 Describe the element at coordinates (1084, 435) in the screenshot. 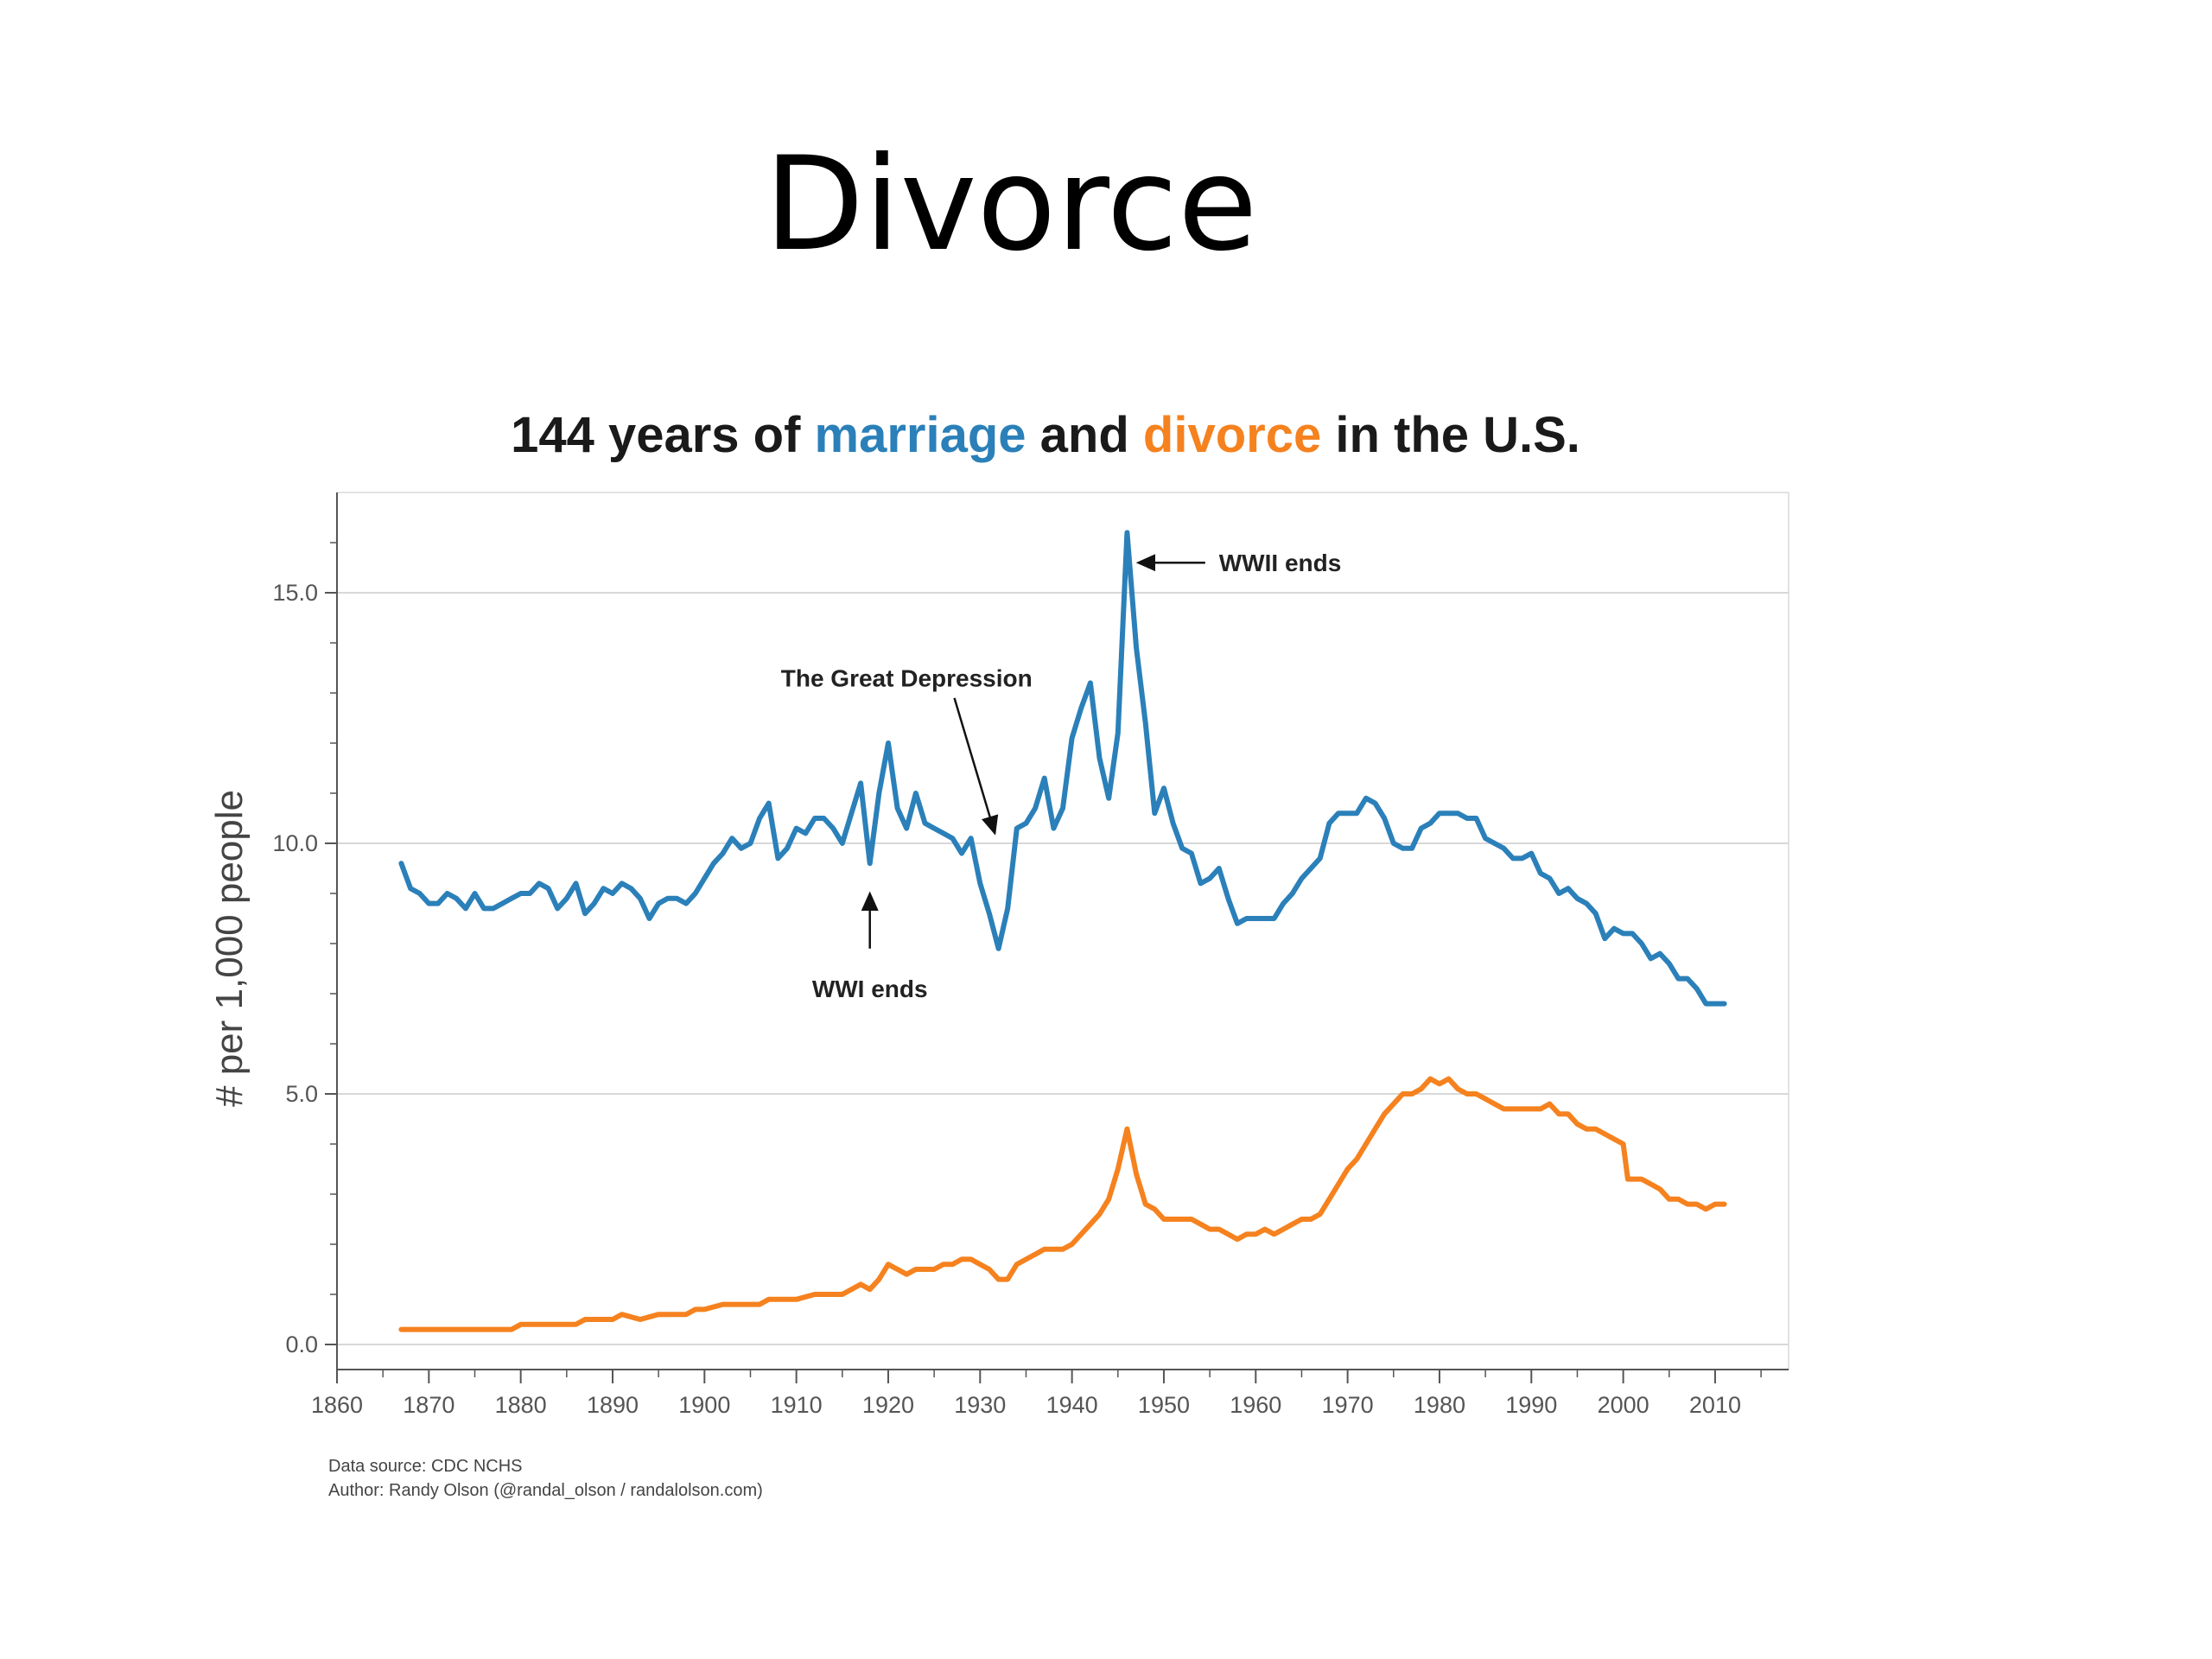

I see `chart-title-part-3: and` at that location.